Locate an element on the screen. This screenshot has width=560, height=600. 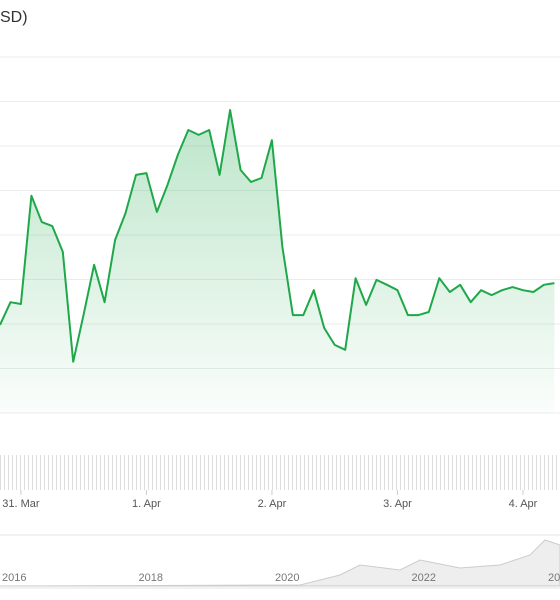
navigator-label: 2022 is located at coordinates (424, 578).